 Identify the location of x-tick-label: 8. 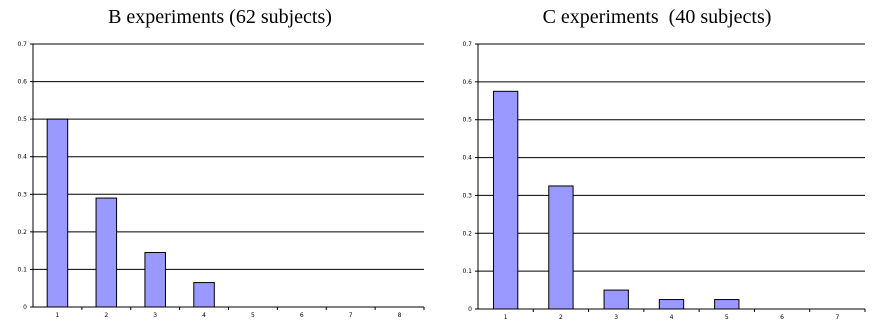
(400, 315).